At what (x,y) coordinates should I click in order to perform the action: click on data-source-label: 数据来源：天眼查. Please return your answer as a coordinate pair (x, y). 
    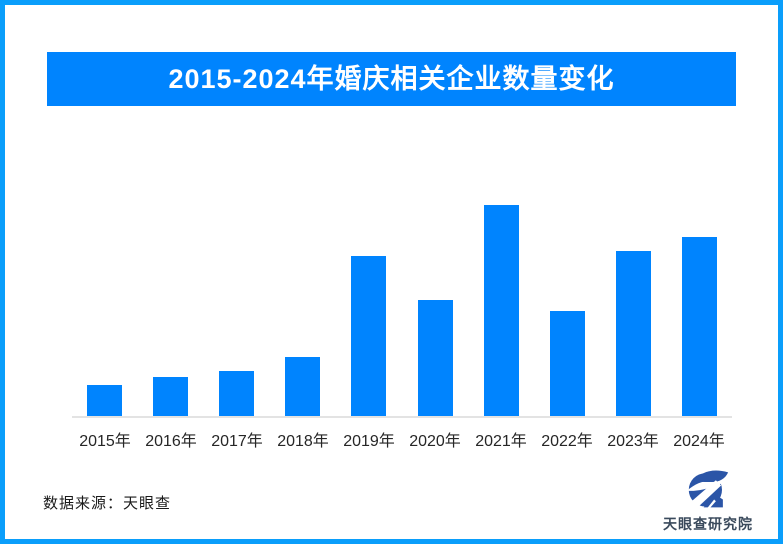
    Looking at the image, I should click on (107, 503).